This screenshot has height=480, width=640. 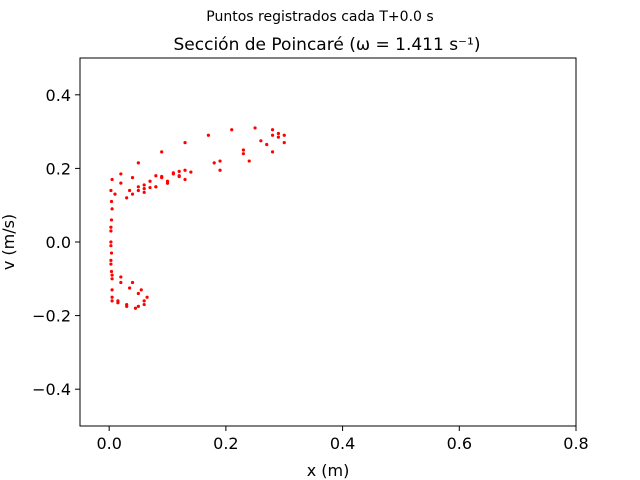 What do you see at coordinates (58, 95) in the screenshot?
I see `y-tick-label: 0.4` at bounding box center [58, 95].